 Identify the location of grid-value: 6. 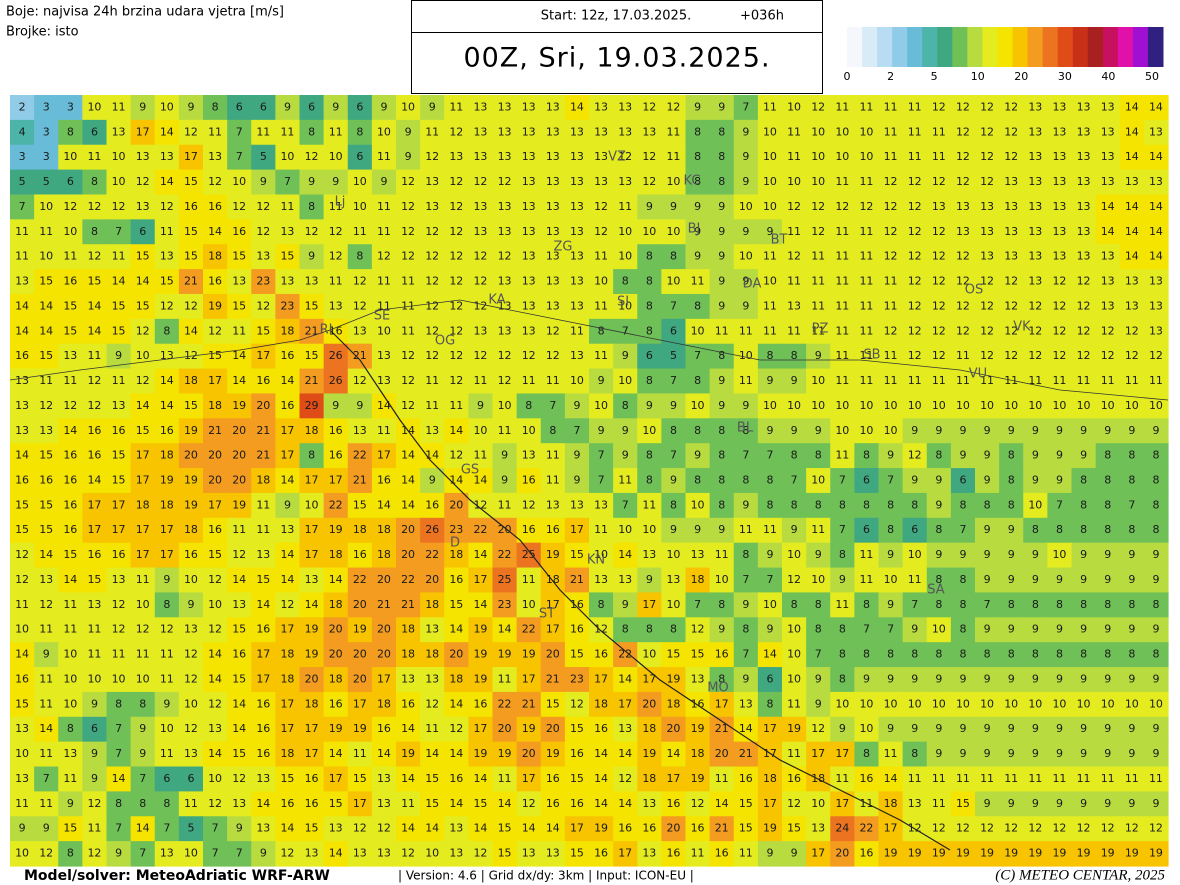
(769, 678).